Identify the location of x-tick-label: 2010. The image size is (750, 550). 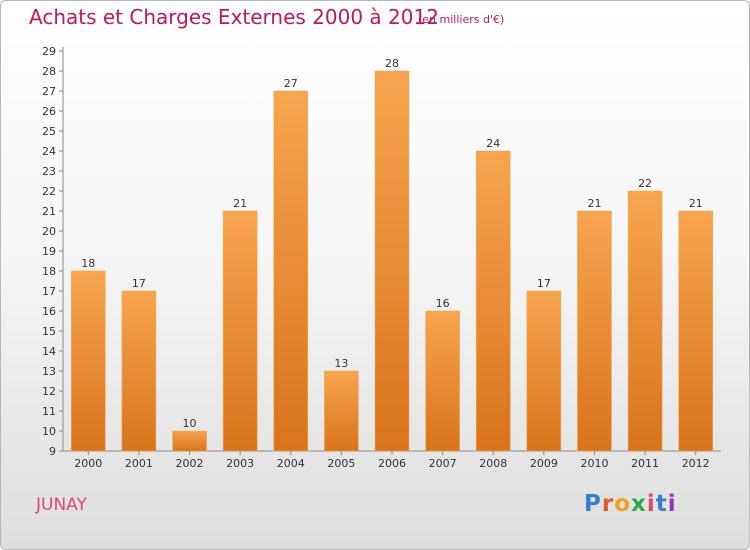
(594, 463).